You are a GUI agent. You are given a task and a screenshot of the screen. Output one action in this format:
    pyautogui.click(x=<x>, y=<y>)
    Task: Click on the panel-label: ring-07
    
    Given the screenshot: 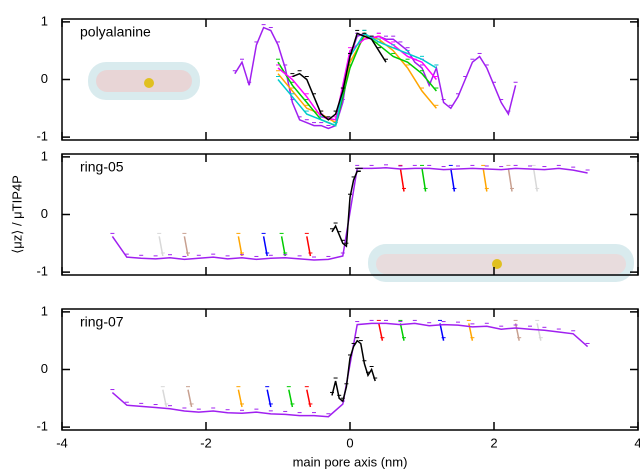 What is the action you would take?
    pyautogui.click(x=102, y=322)
    